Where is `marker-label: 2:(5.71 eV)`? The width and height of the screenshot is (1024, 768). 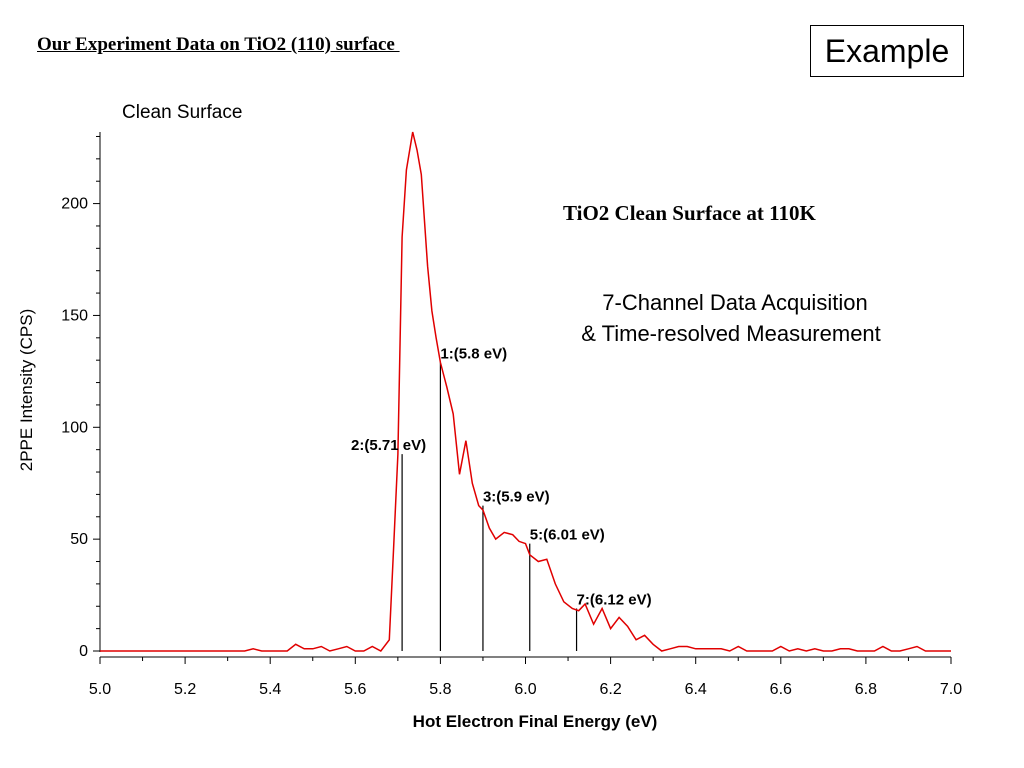 marker-label: 2:(5.71 eV) is located at coordinates (388, 445).